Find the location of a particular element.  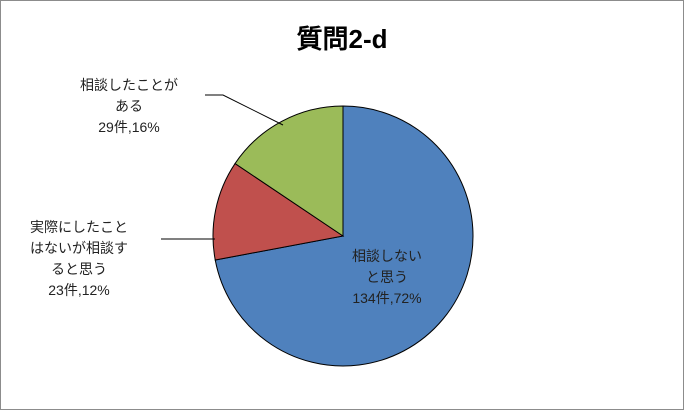

leader-line is located at coordinates (244, 110).